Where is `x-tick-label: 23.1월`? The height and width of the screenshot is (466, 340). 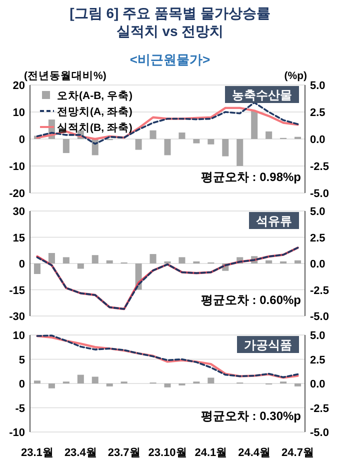
x-tick-label: 23.1월 is located at coordinates (37, 453).